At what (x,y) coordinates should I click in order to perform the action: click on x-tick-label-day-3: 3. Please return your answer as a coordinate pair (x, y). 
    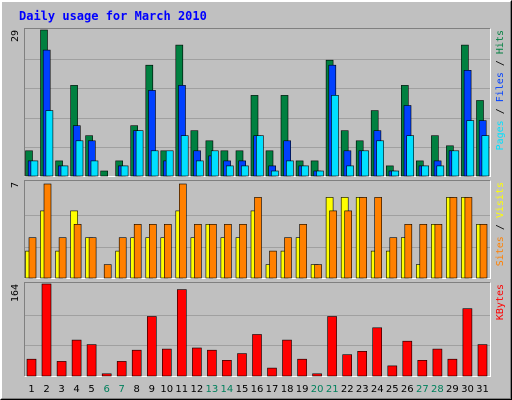
    Looking at the image, I should click on (61, 389).